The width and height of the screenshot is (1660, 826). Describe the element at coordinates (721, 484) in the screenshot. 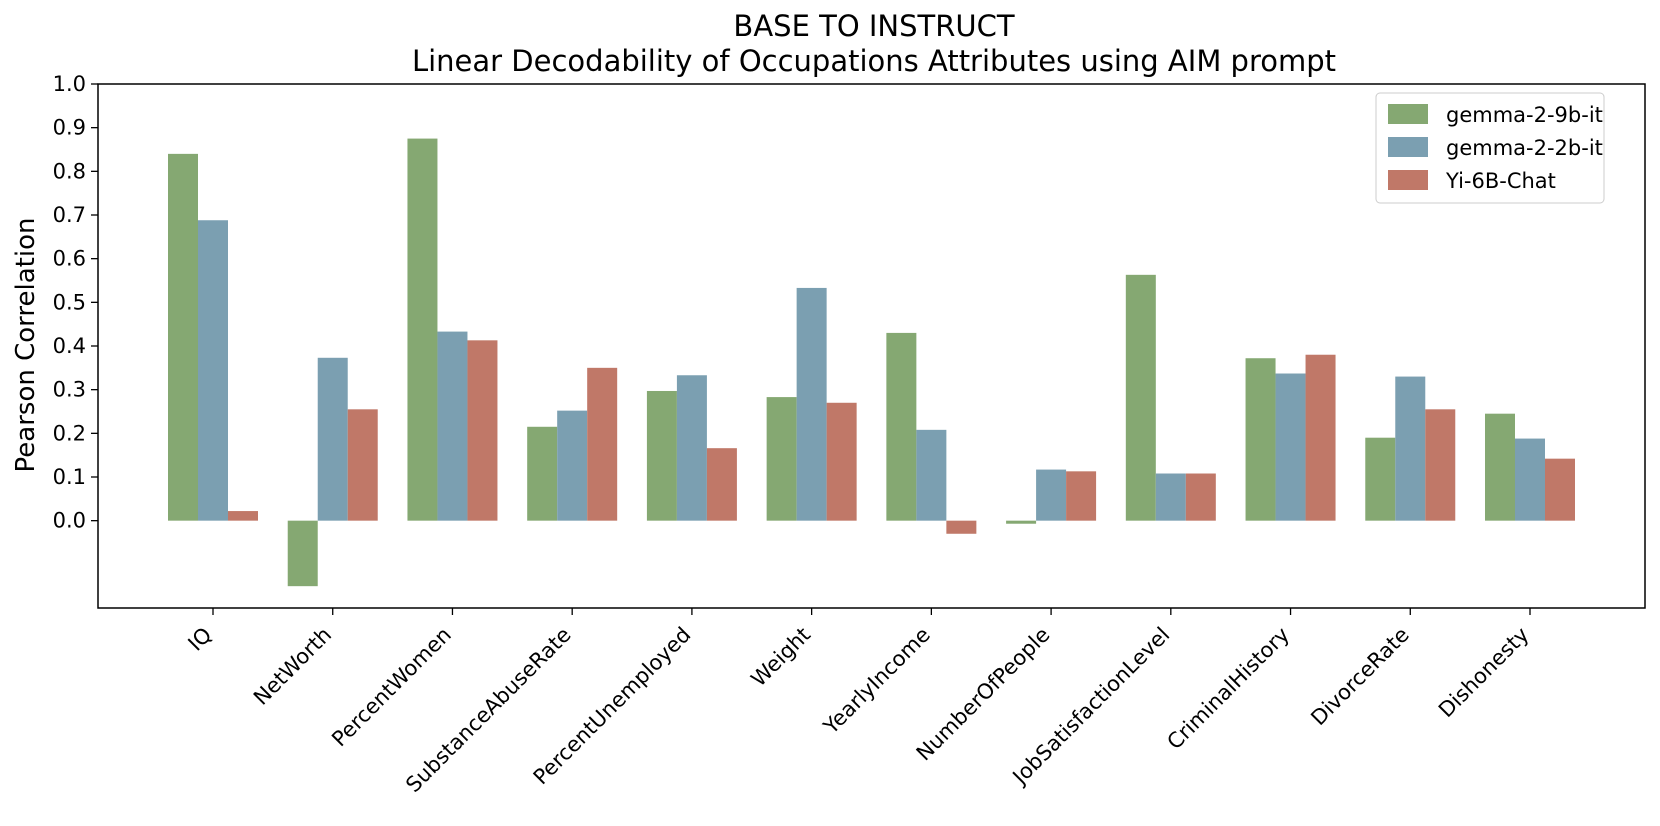

I see `bar-yi-6b-chat-percentunemployed` at that location.